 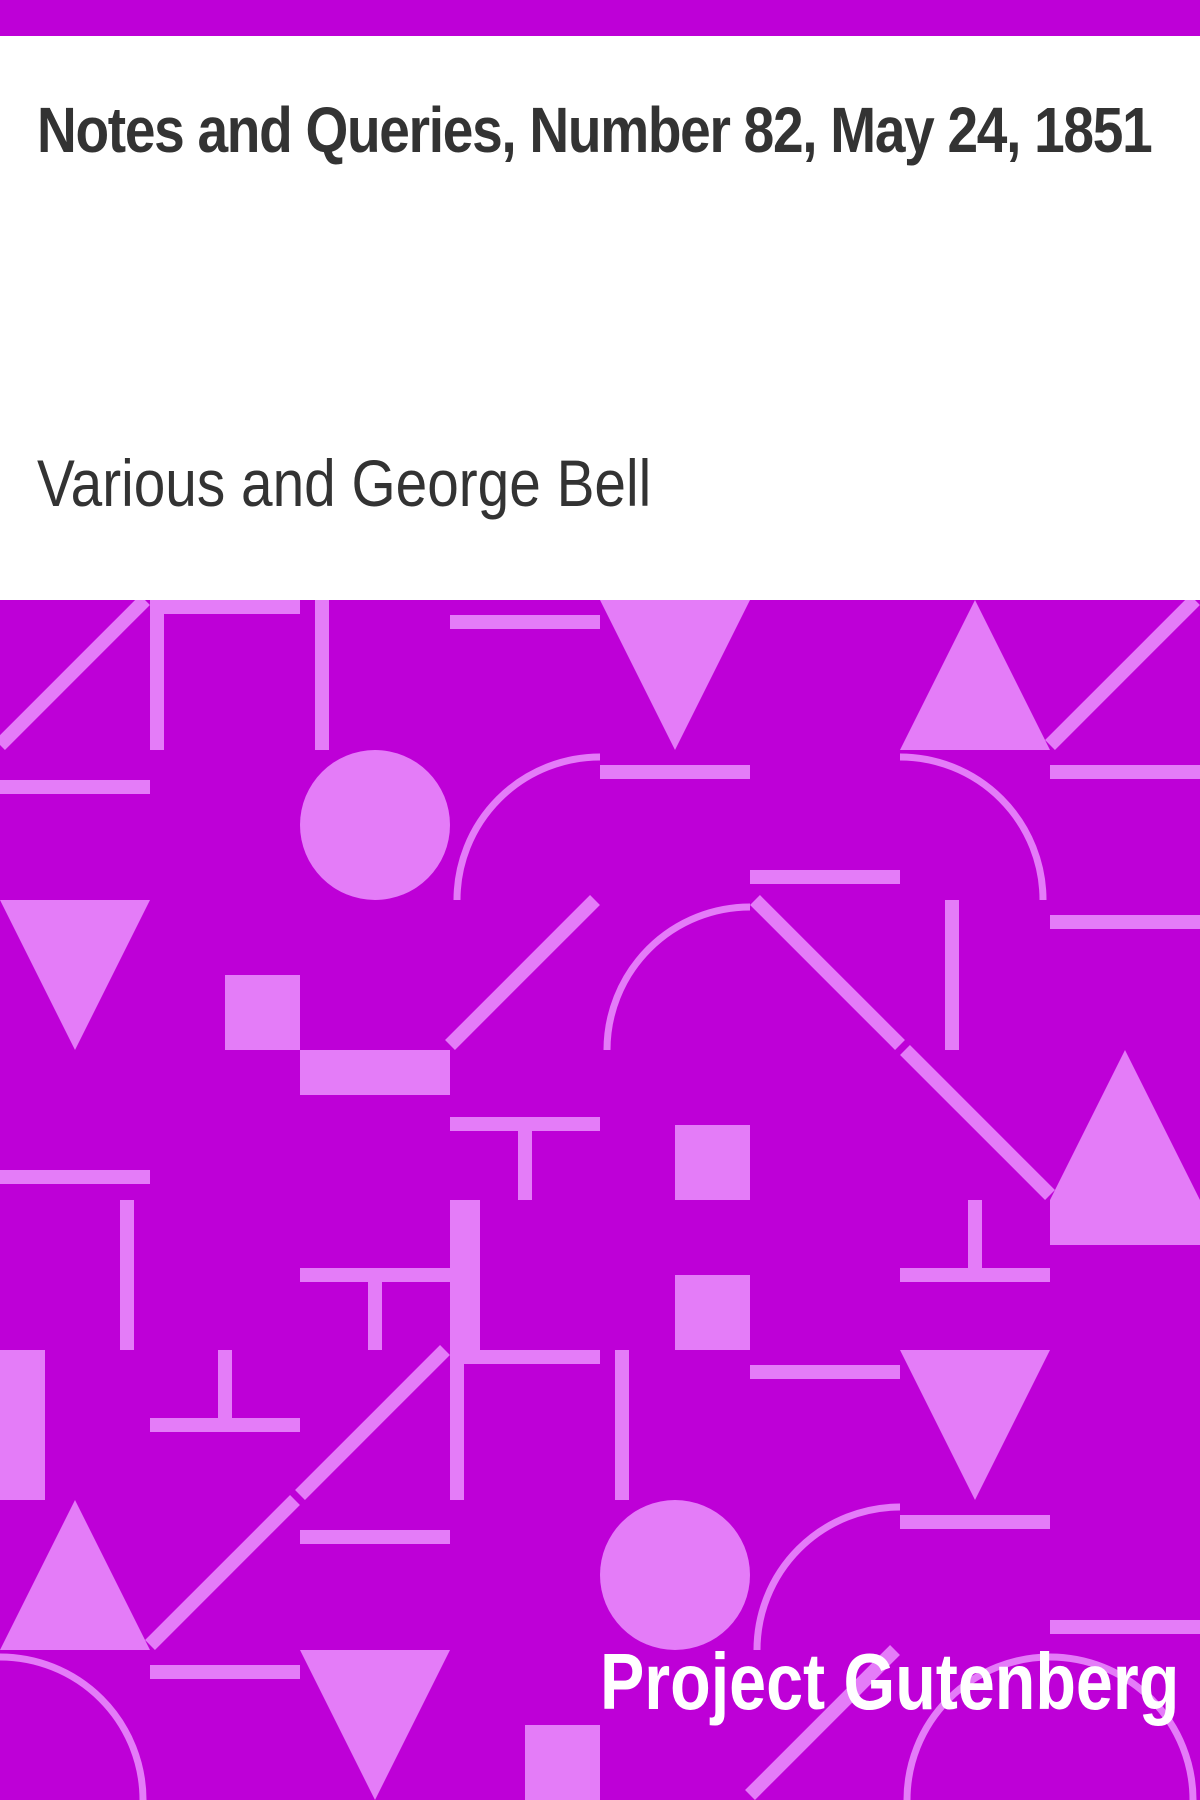 I want to click on publisher-name: Project Gutenberg, so click(x=890, y=1681).